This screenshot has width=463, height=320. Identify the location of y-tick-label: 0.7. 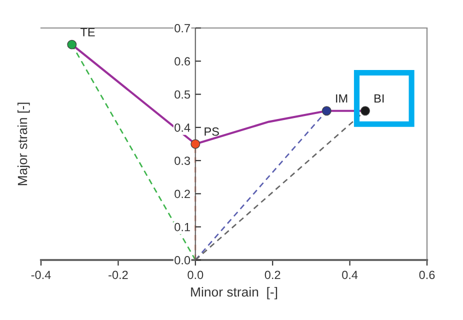
(182, 28).